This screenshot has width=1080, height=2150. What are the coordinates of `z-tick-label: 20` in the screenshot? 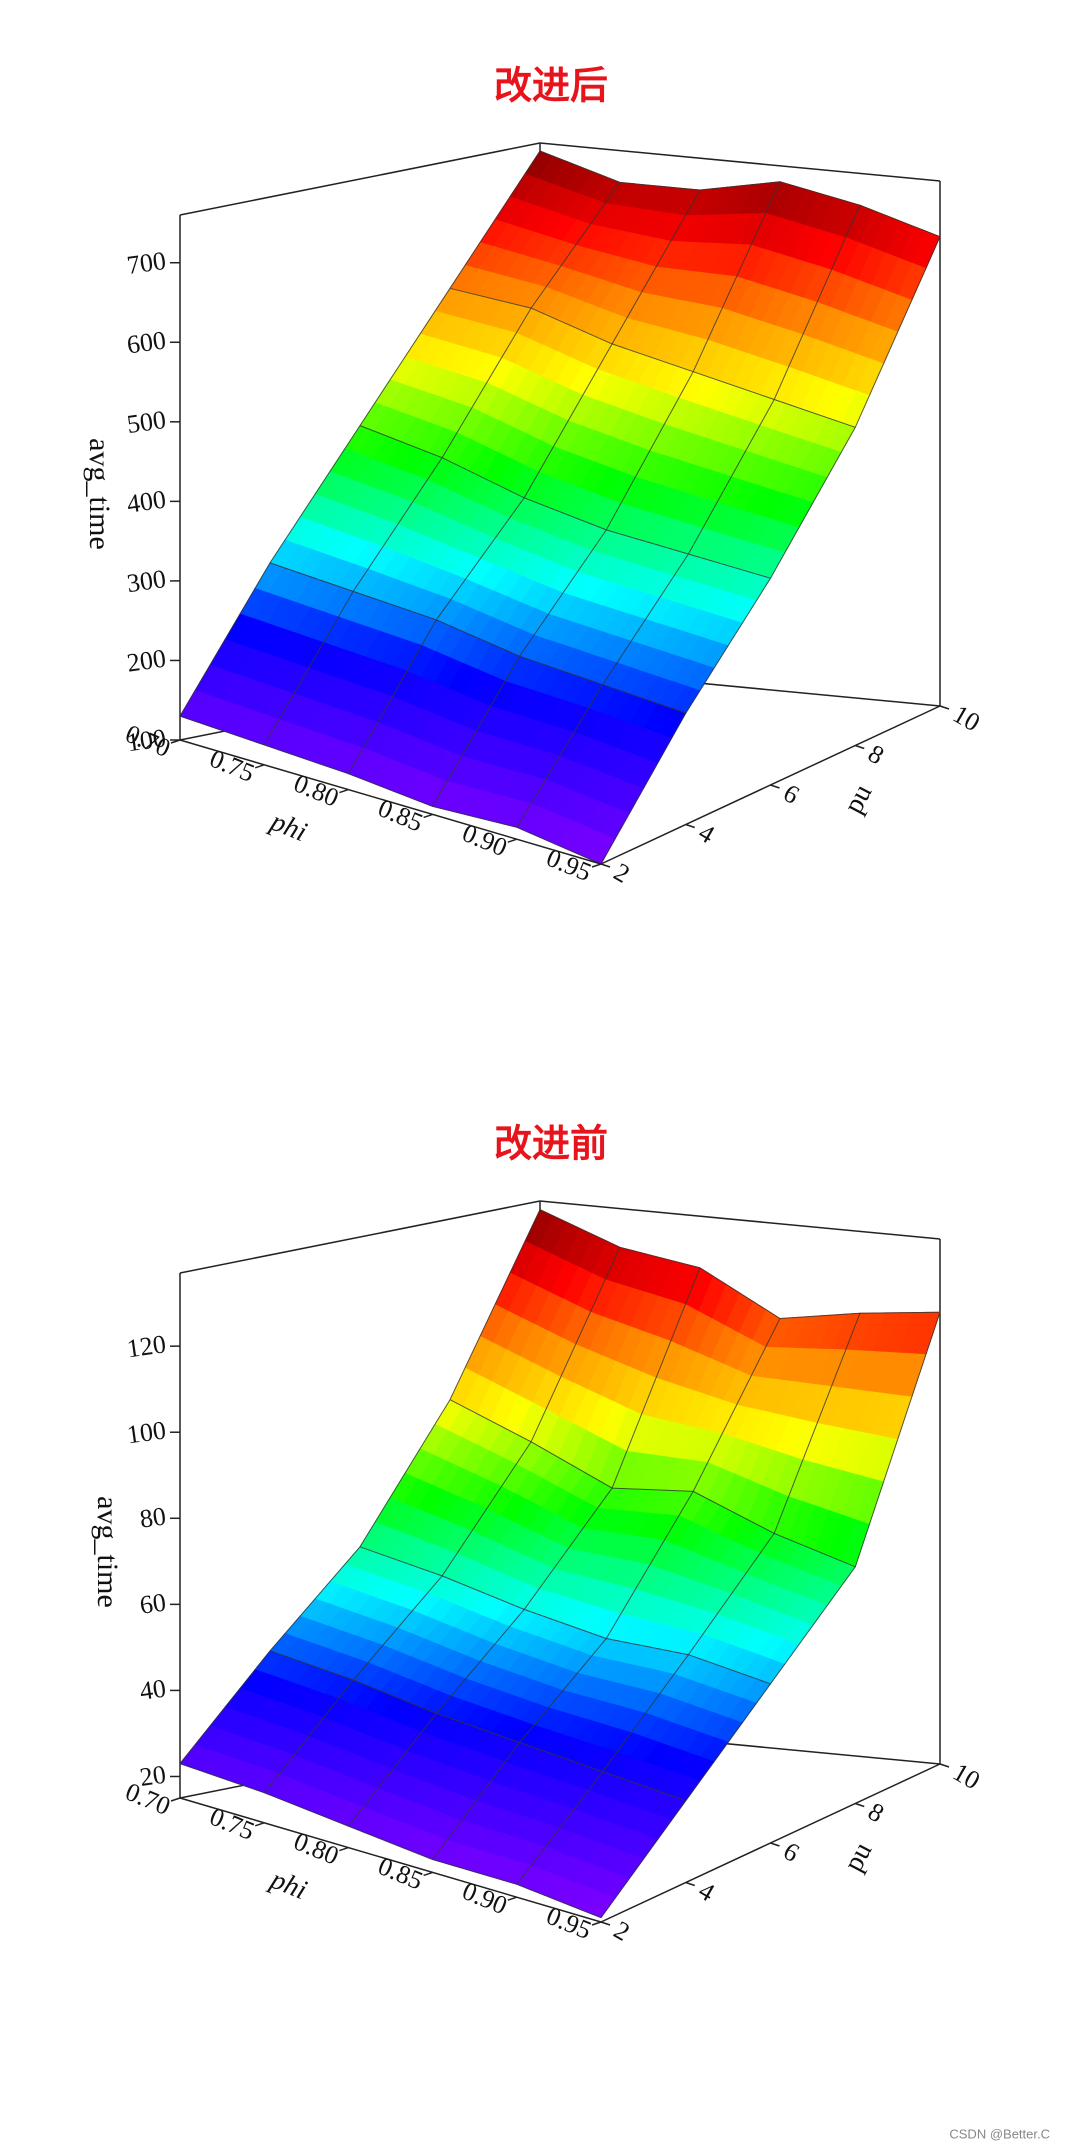 It's located at (153, 1776).